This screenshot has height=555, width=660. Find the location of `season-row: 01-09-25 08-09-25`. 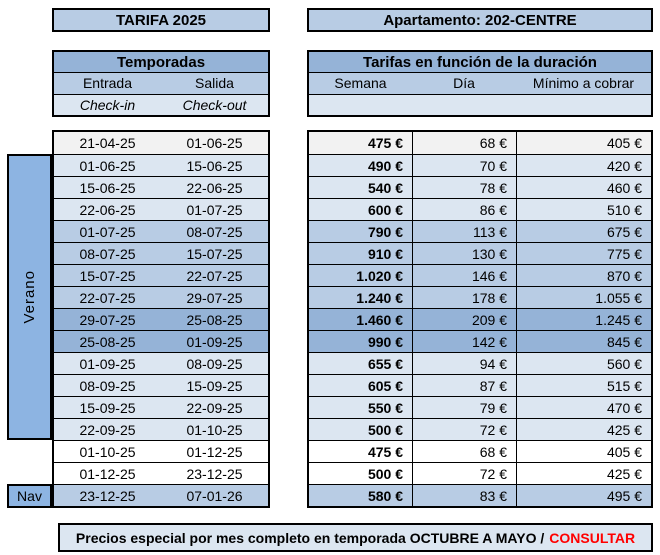

season-row: 01-09-25 08-09-25 is located at coordinates (161, 363).